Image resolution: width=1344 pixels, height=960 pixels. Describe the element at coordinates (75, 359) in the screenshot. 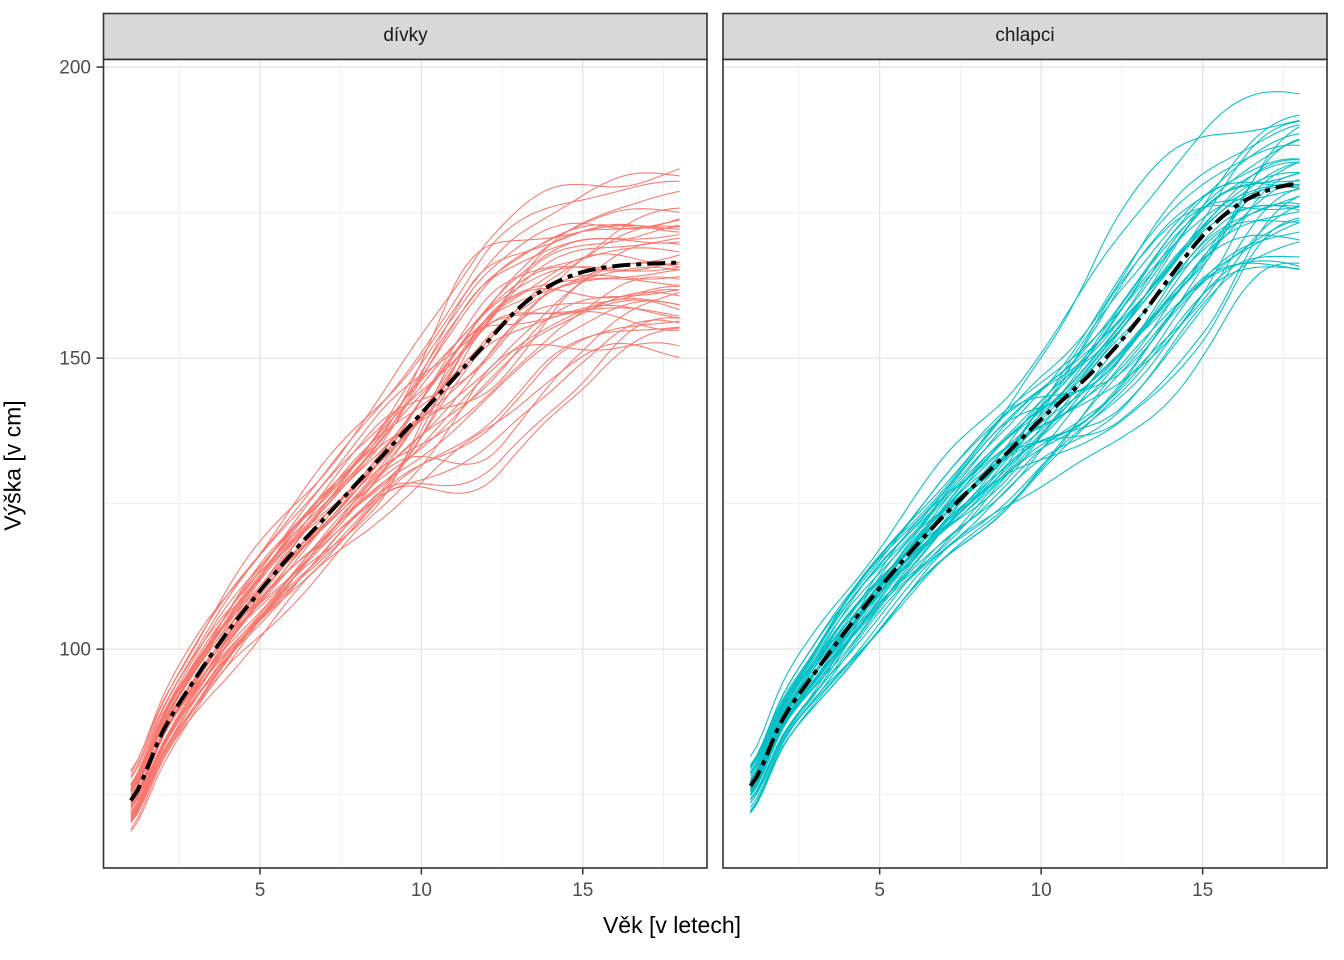

I see `y-tick-label: 150` at that location.